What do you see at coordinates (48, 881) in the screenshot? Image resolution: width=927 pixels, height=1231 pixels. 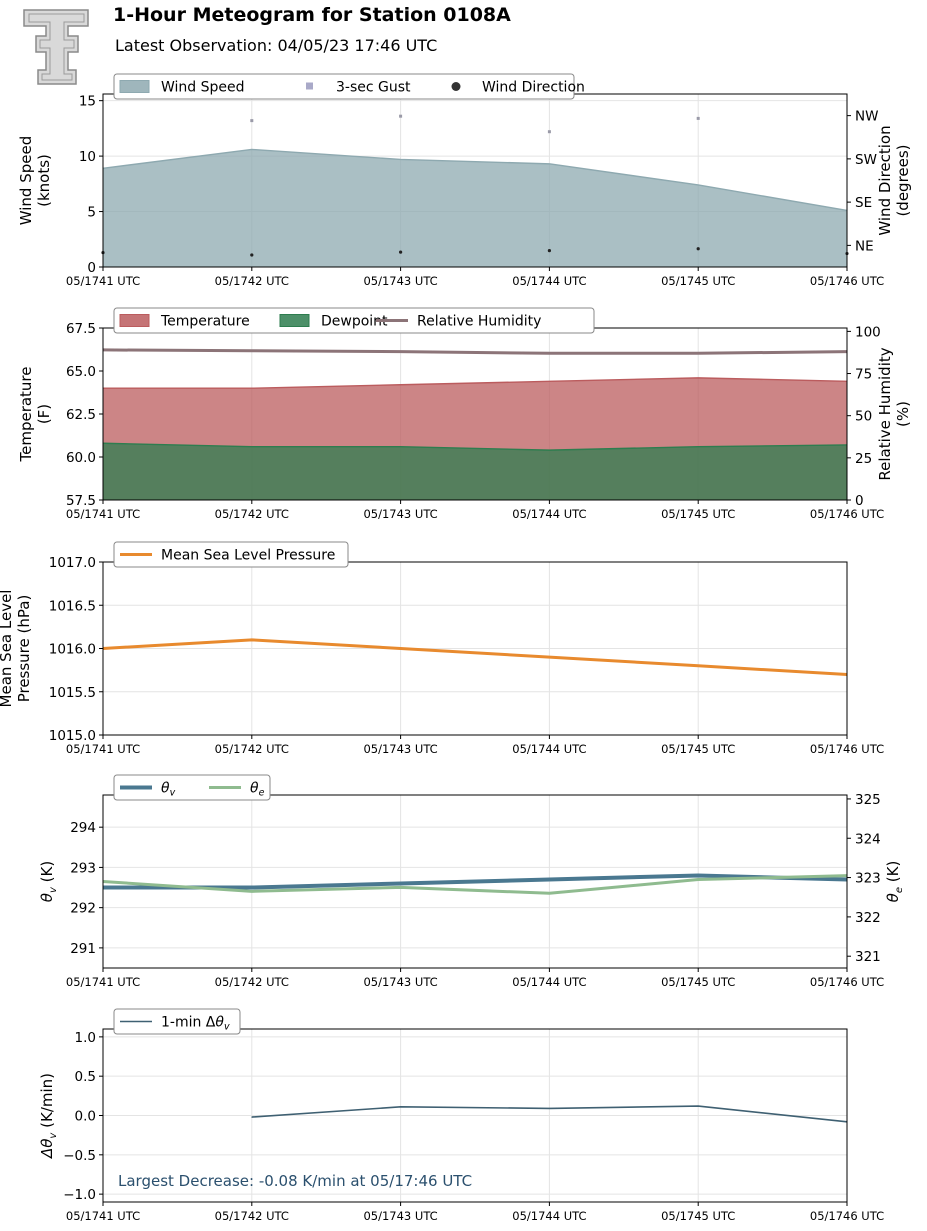 I see `y-axis-label: θv (K)` at bounding box center [48, 881].